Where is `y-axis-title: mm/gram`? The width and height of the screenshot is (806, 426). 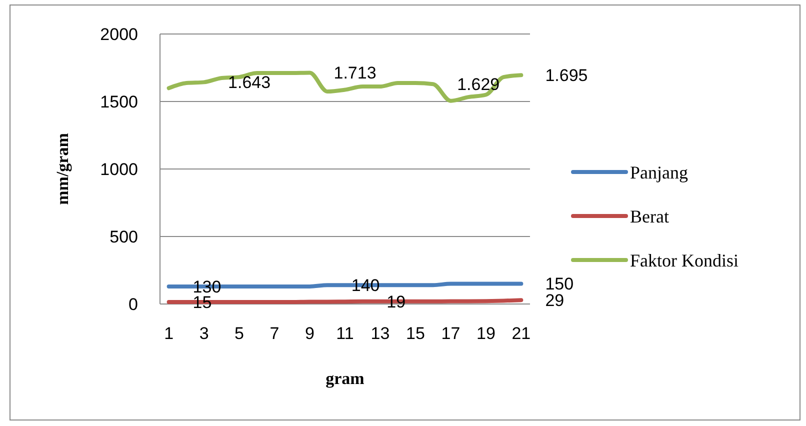
y-axis-title: mm/gram is located at coordinates (62, 169).